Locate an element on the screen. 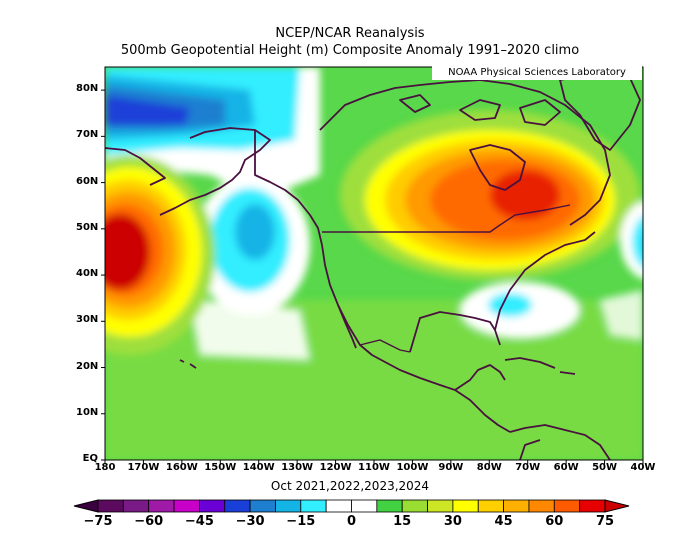  lon-label: 70W is located at coordinates (528, 467).